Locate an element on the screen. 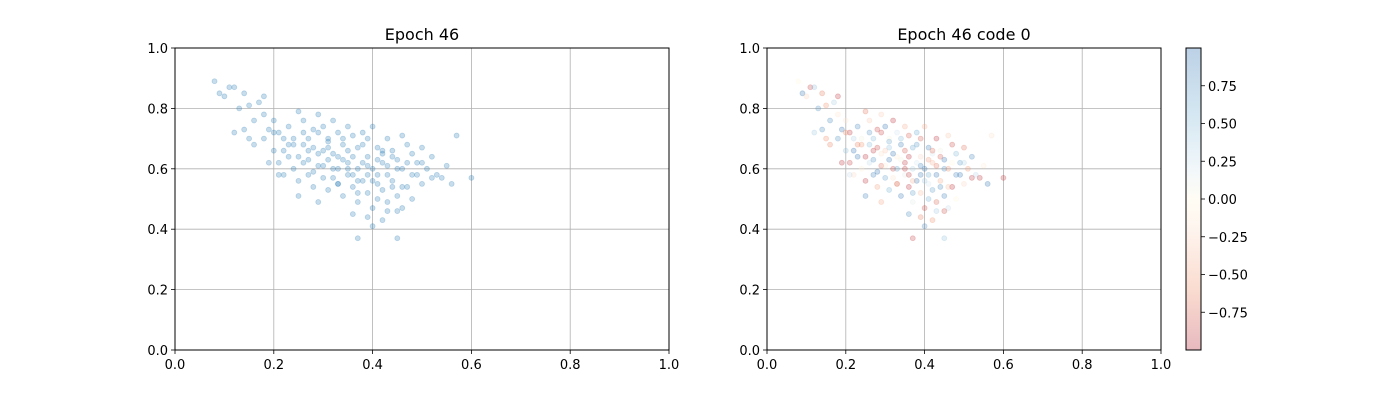 The image size is (1400, 404). y-tick-label: 0.2 is located at coordinates (749, 291).